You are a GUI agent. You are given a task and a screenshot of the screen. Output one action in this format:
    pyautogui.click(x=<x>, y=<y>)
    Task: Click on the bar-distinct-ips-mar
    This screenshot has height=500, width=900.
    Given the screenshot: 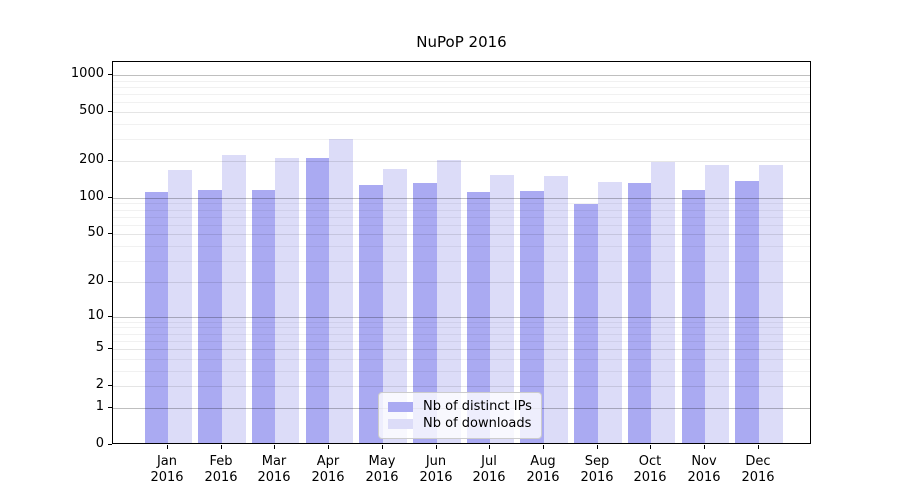 What is the action you would take?
    pyautogui.click(x=264, y=316)
    